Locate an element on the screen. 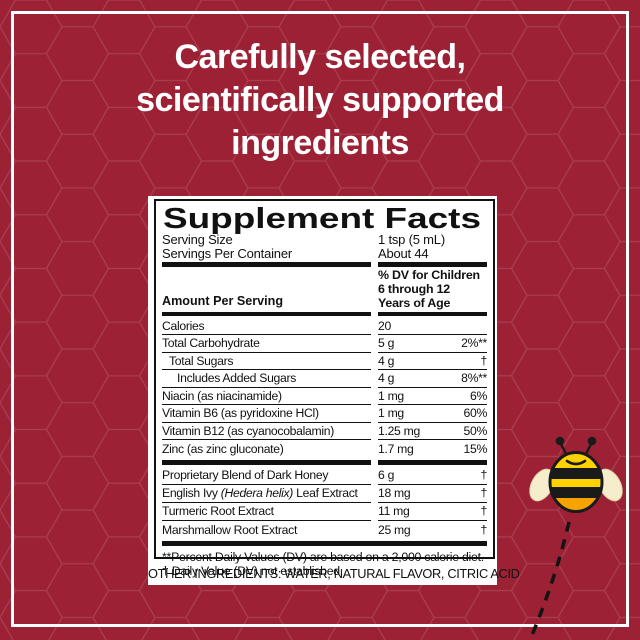 The height and width of the screenshot is (640, 640). serving-size-label: Serving Size is located at coordinates (197, 239).